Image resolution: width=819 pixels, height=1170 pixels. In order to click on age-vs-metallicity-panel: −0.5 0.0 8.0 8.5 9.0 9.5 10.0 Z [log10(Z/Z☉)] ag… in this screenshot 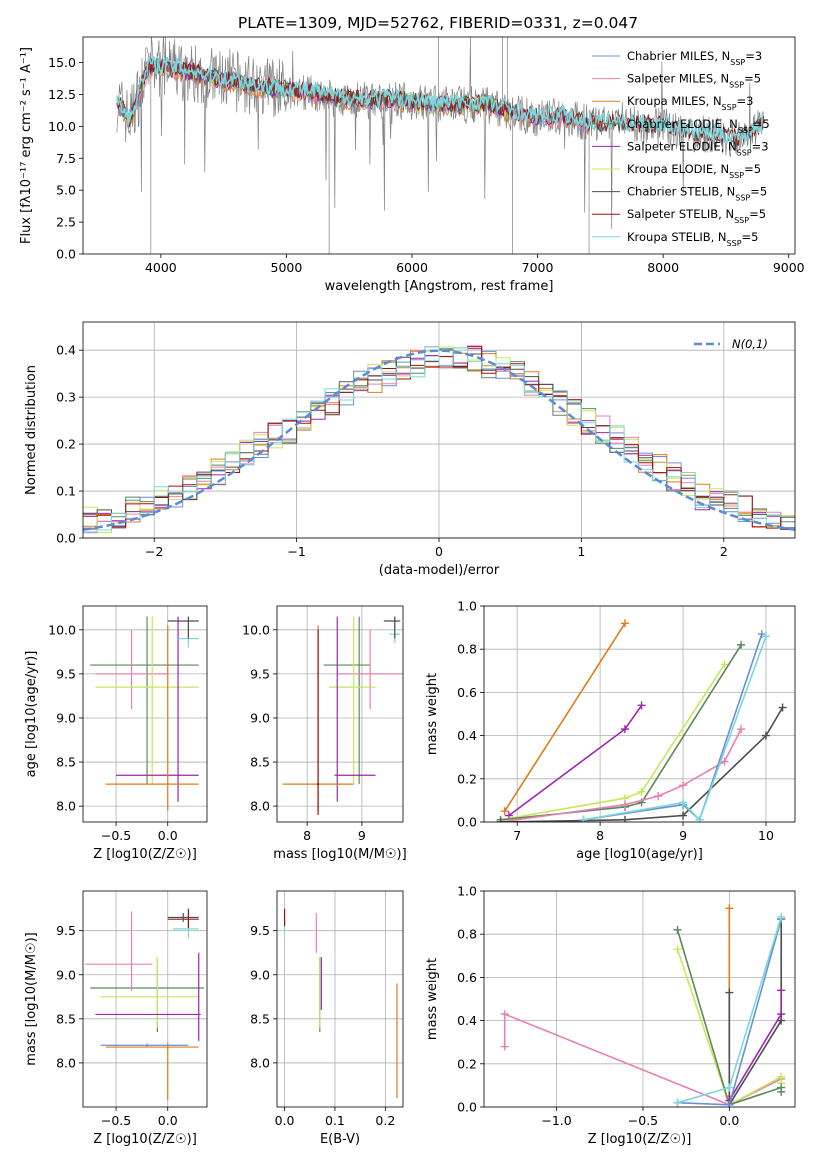, I will do `click(116, 733)`.